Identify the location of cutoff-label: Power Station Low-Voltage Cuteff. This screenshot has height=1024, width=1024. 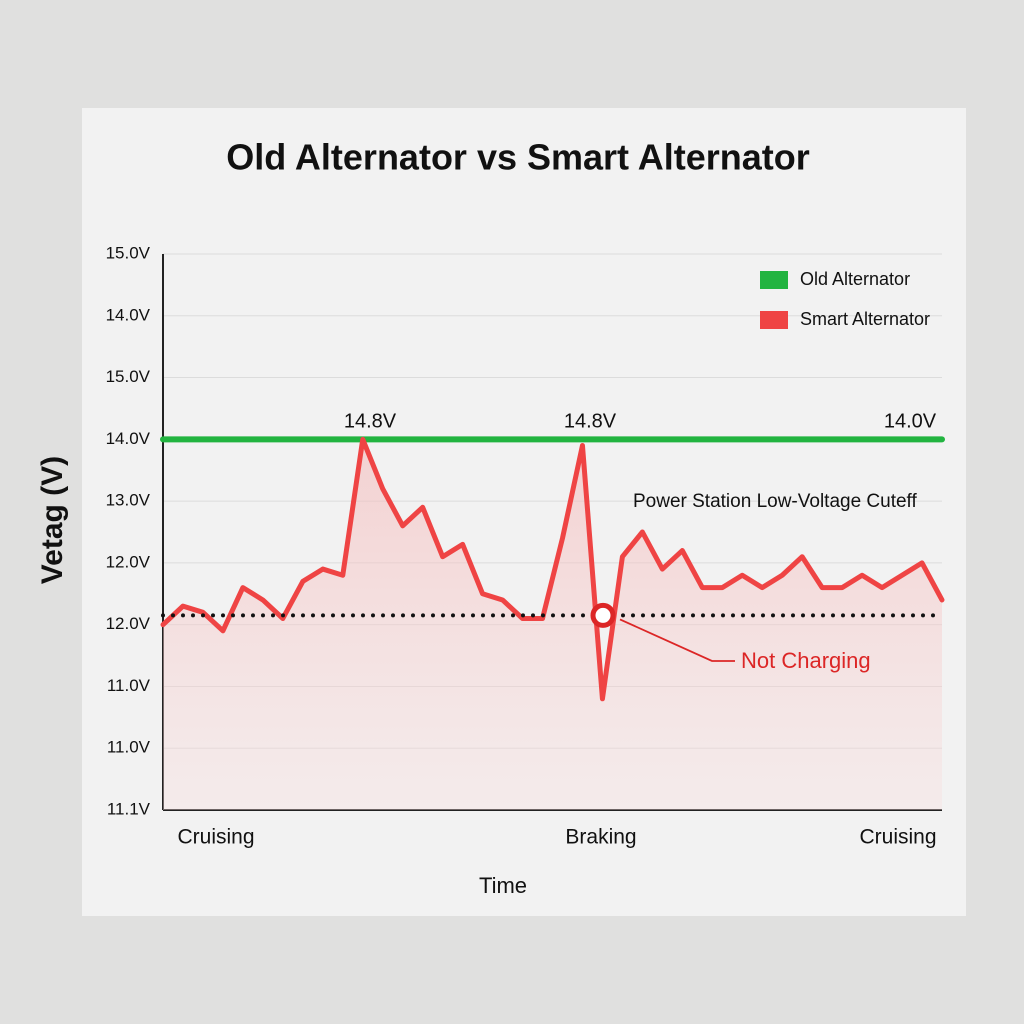
(775, 501).